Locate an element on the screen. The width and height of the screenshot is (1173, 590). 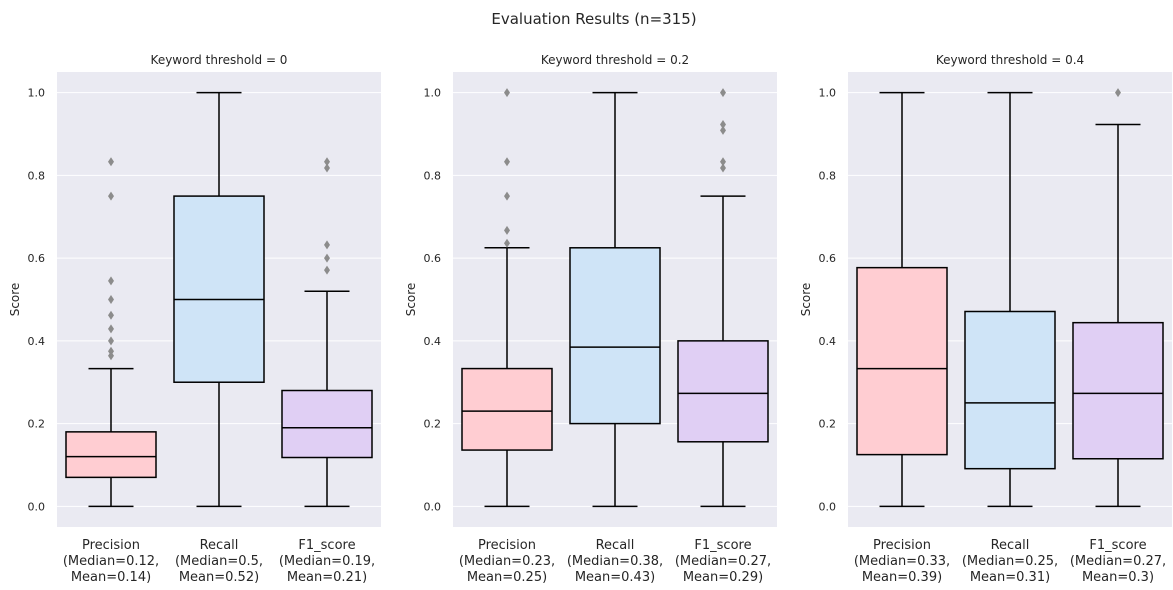
subplot-title: Keyword threshold = 0 is located at coordinates (219, 60).